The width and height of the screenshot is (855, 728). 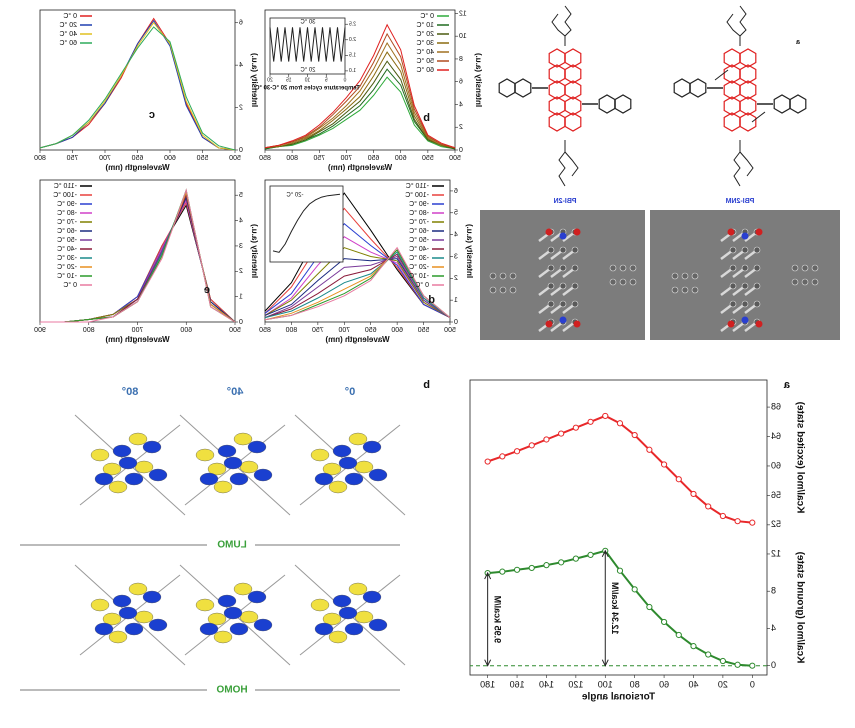 What do you see at coordinates (419, 231) in the screenshot?
I see `legend-label: -60 °C` at bounding box center [419, 231].